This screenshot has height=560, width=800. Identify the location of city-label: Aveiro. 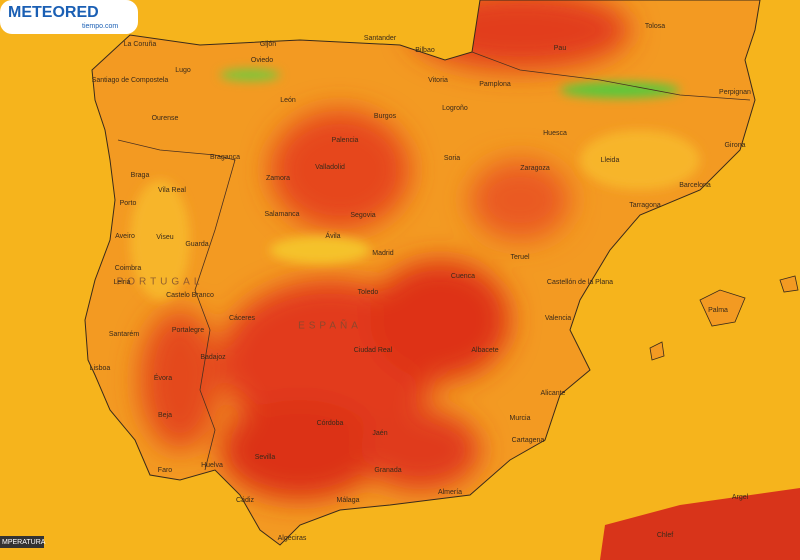
(125, 236).